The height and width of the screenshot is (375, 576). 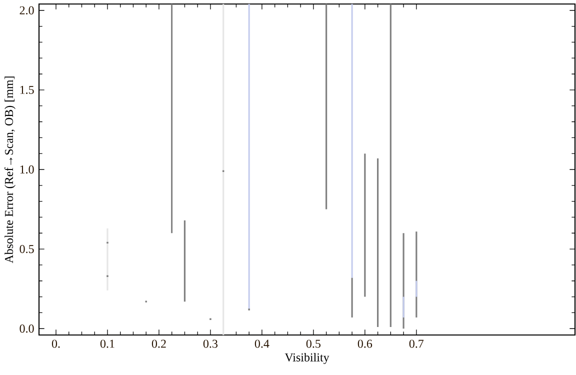 I want to click on x-tick-label: 0.3, so click(x=210, y=344).